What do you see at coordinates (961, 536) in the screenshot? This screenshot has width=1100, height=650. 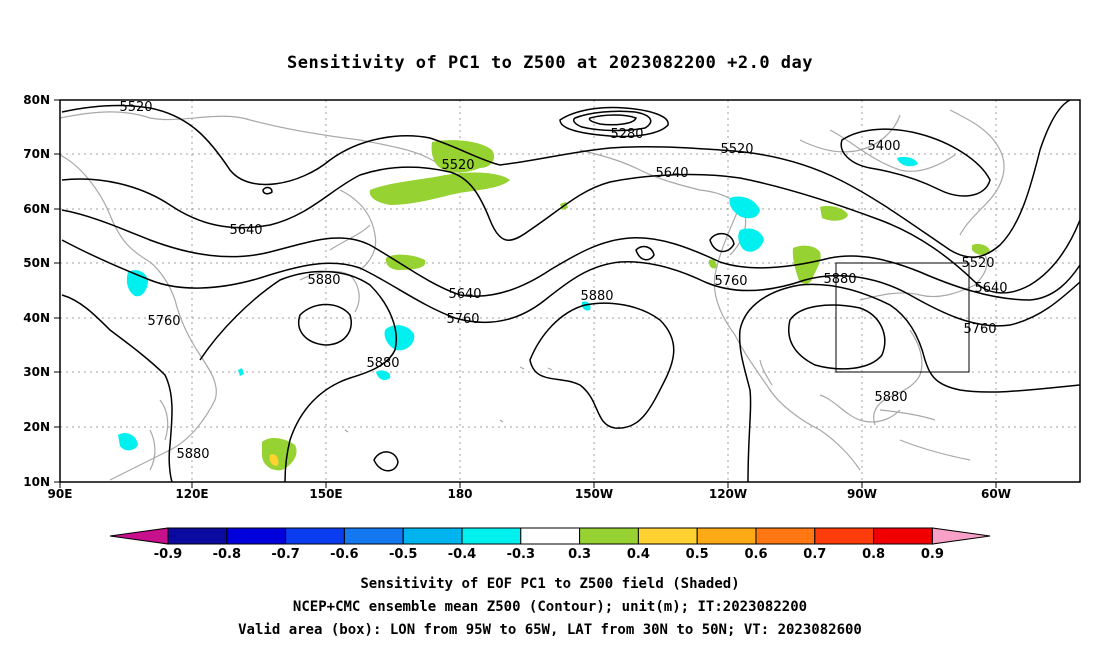 I see `colorbar-arrow-right` at bounding box center [961, 536].